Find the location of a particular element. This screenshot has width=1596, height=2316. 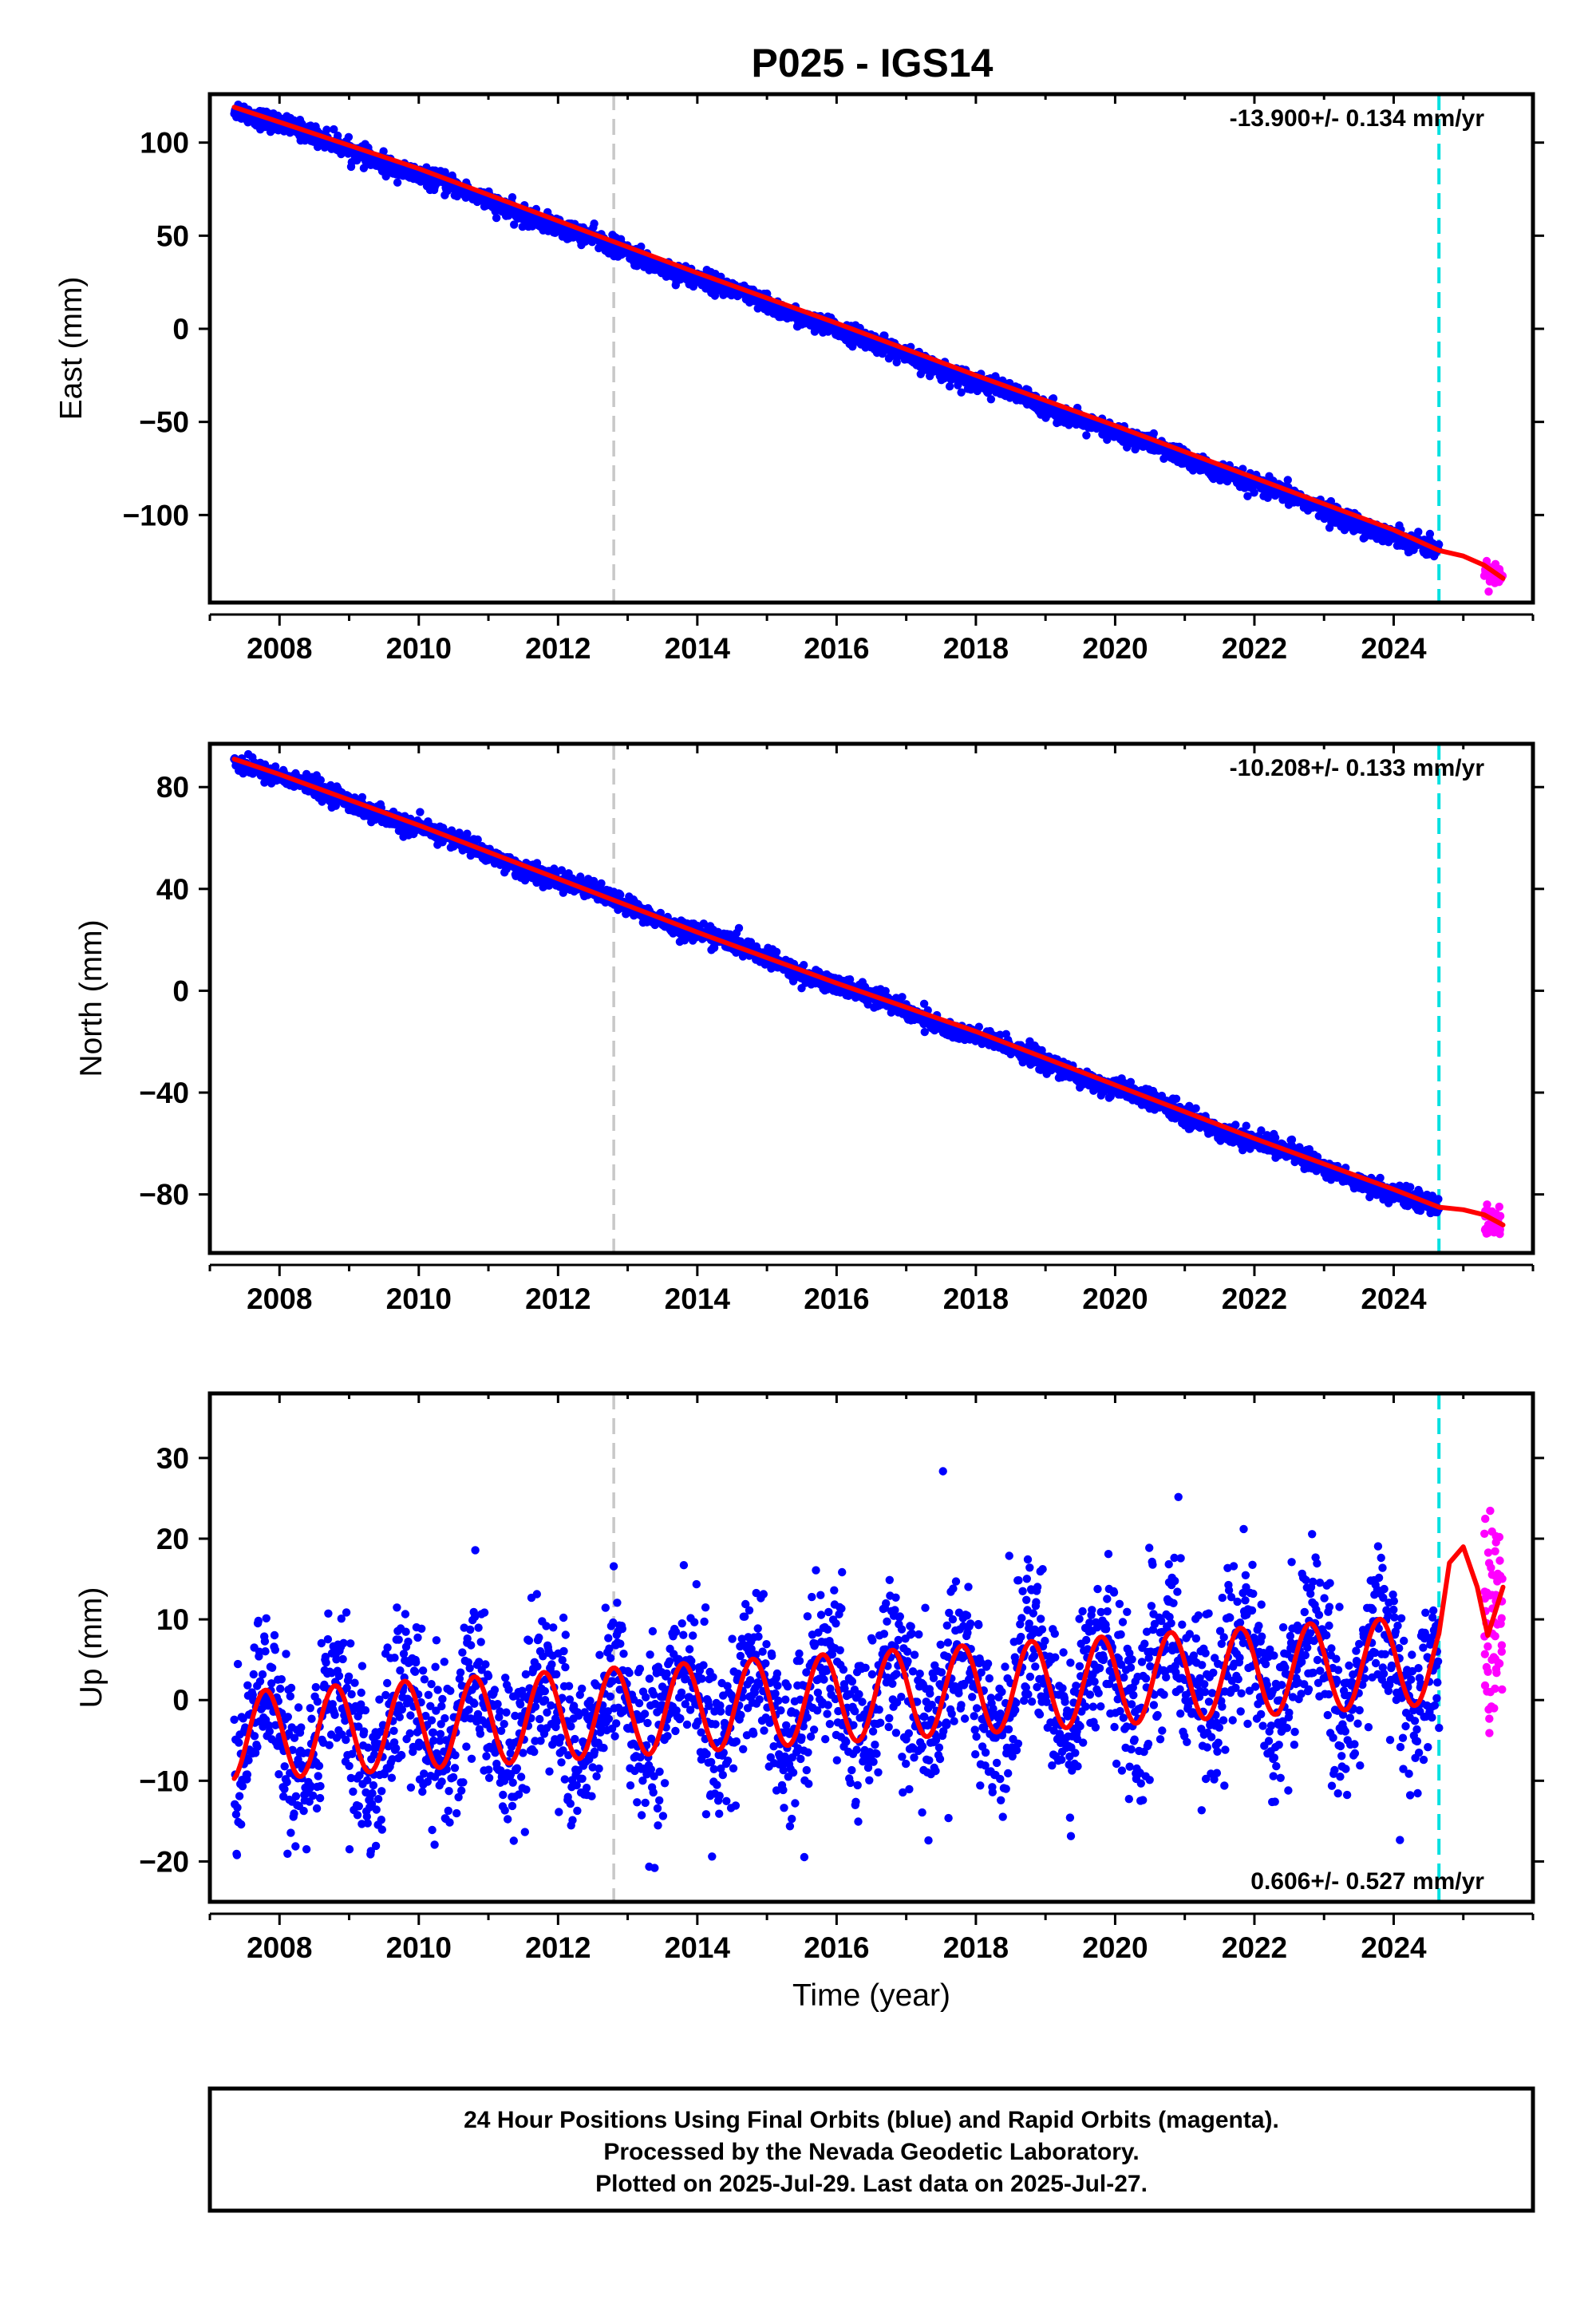

east-x-tick-label: 2012 is located at coordinates (558, 648).